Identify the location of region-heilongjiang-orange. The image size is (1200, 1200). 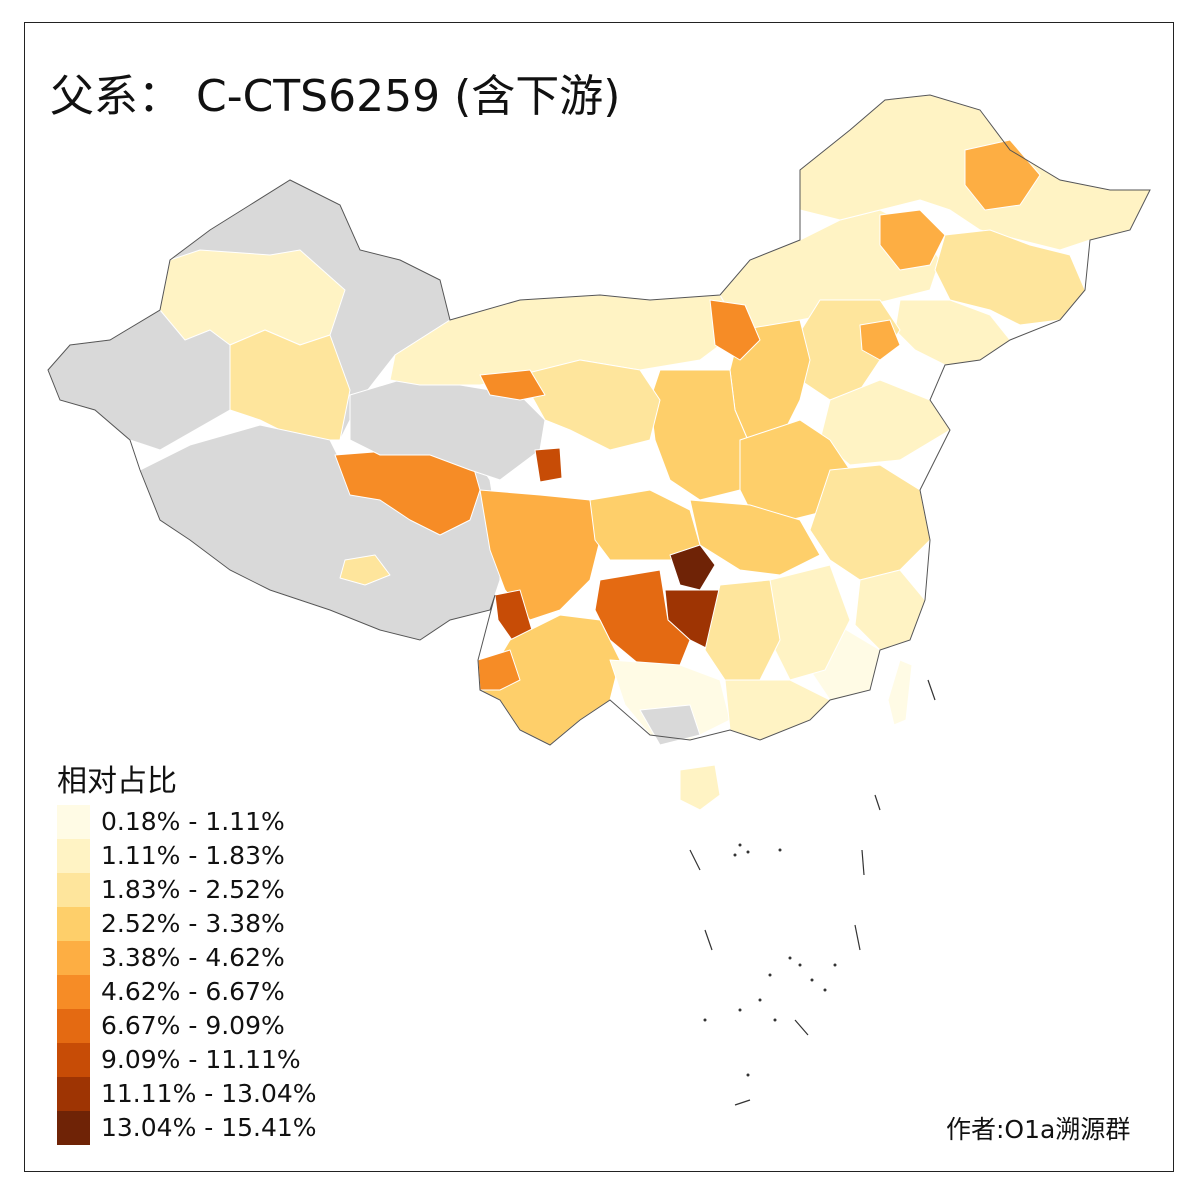
(1002, 175).